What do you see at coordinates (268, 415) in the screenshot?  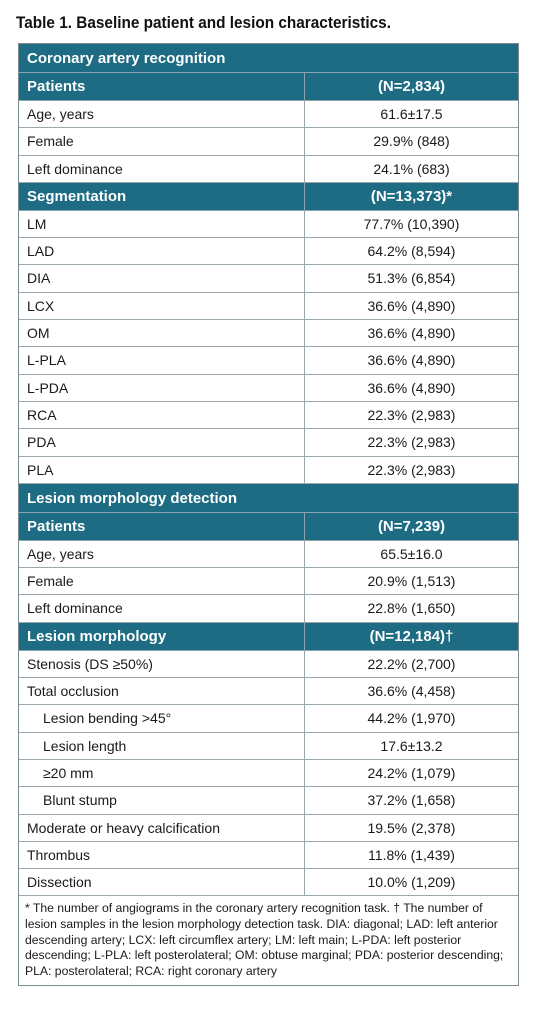 I see `table-row: RCA 22.3% (2,983)` at bounding box center [268, 415].